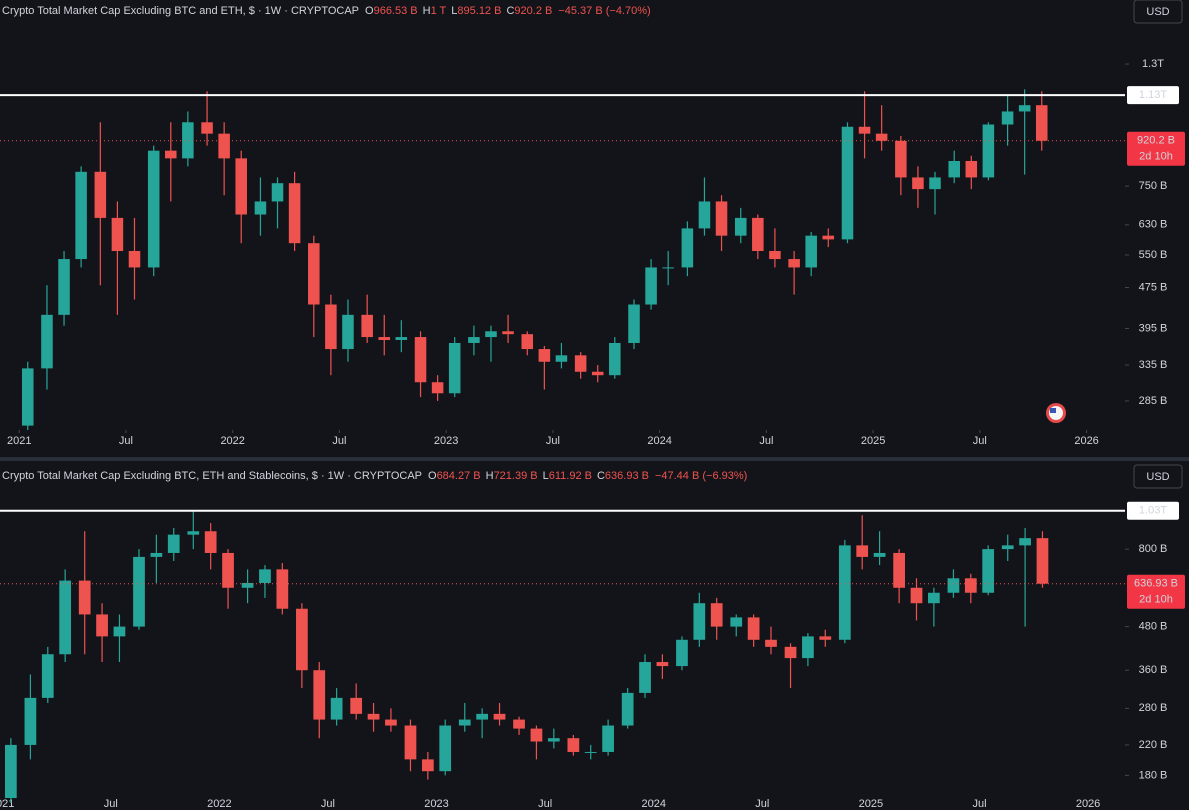 This screenshot has width=1189, height=810. Describe the element at coordinates (546, 476) in the screenshot. I see `ohlc-label: L` at that location.